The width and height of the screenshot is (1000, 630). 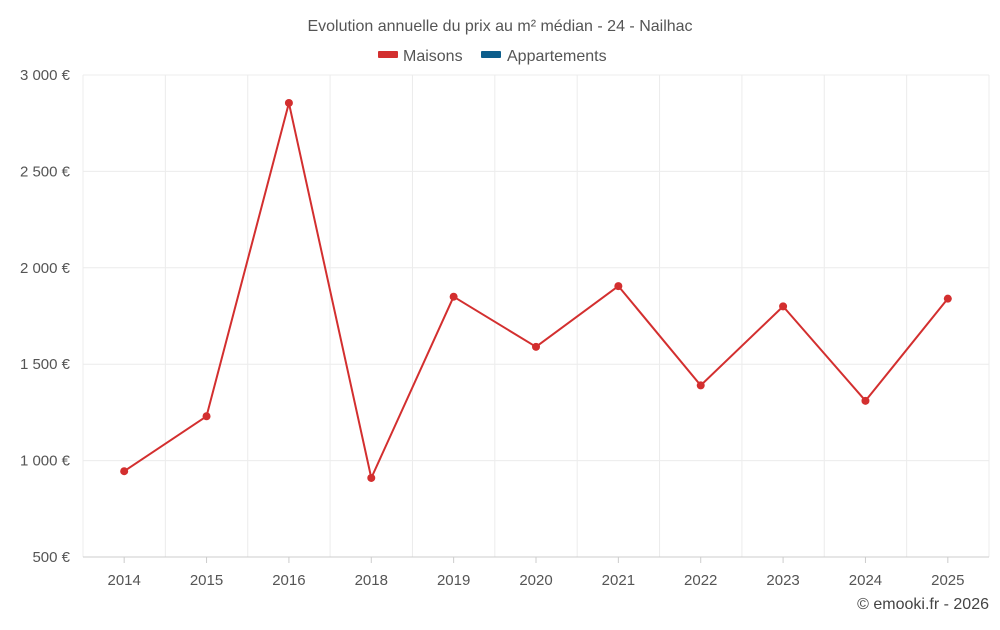 I want to click on x-tick-label: 2019, so click(x=453, y=580).